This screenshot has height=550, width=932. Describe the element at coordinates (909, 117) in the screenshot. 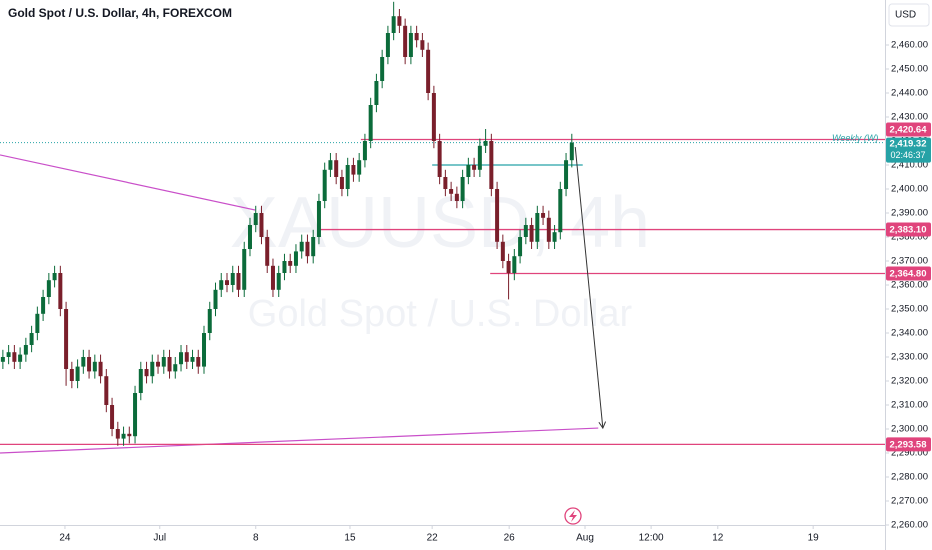

I see `y-tick-label: 2,430.00` at that location.